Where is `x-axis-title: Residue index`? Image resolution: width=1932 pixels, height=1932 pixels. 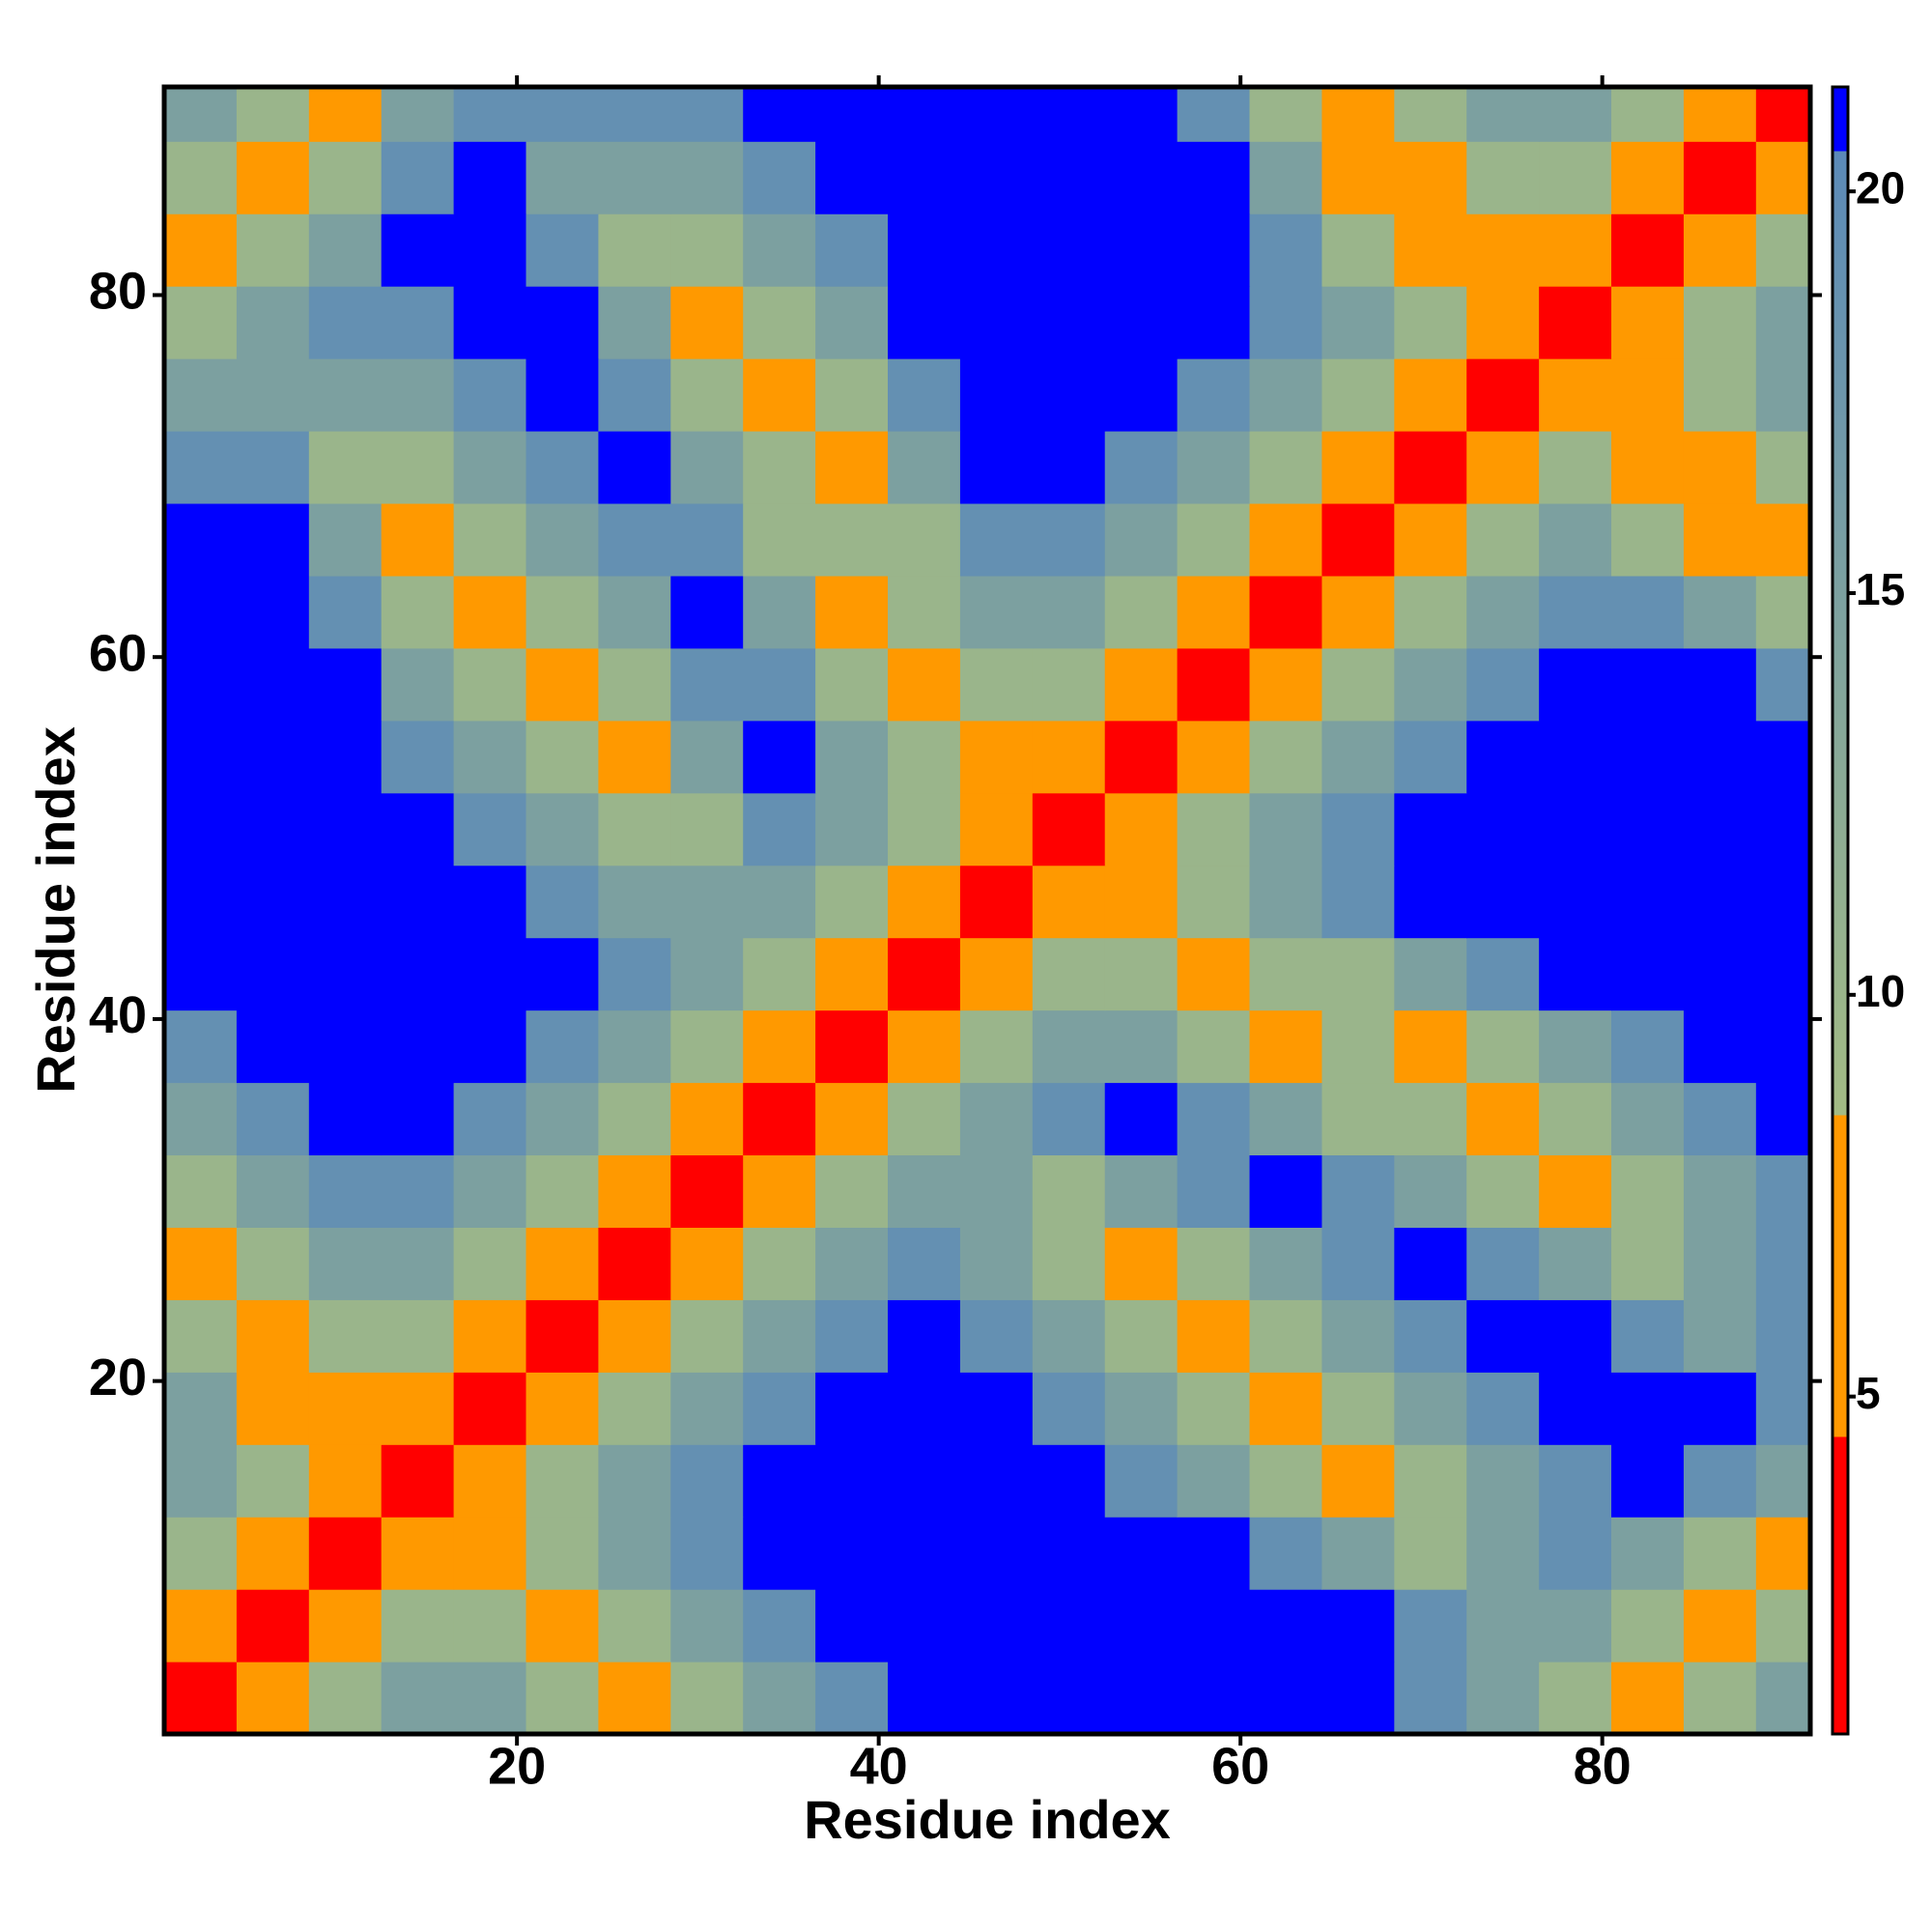
x-axis-title: Residue index is located at coordinates (987, 1819).